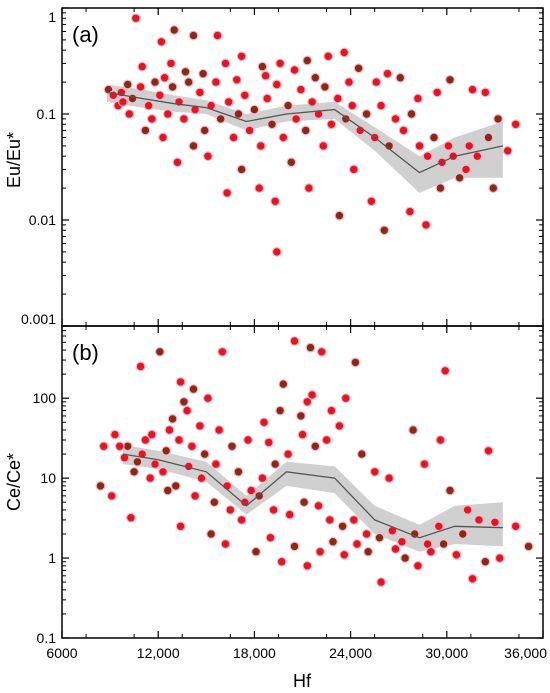 This screenshot has width=550, height=693. What do you see at coordinates (48, 478) in the screenshot?
I see `y-tick-label: 10` at bounding box center [48, 478].